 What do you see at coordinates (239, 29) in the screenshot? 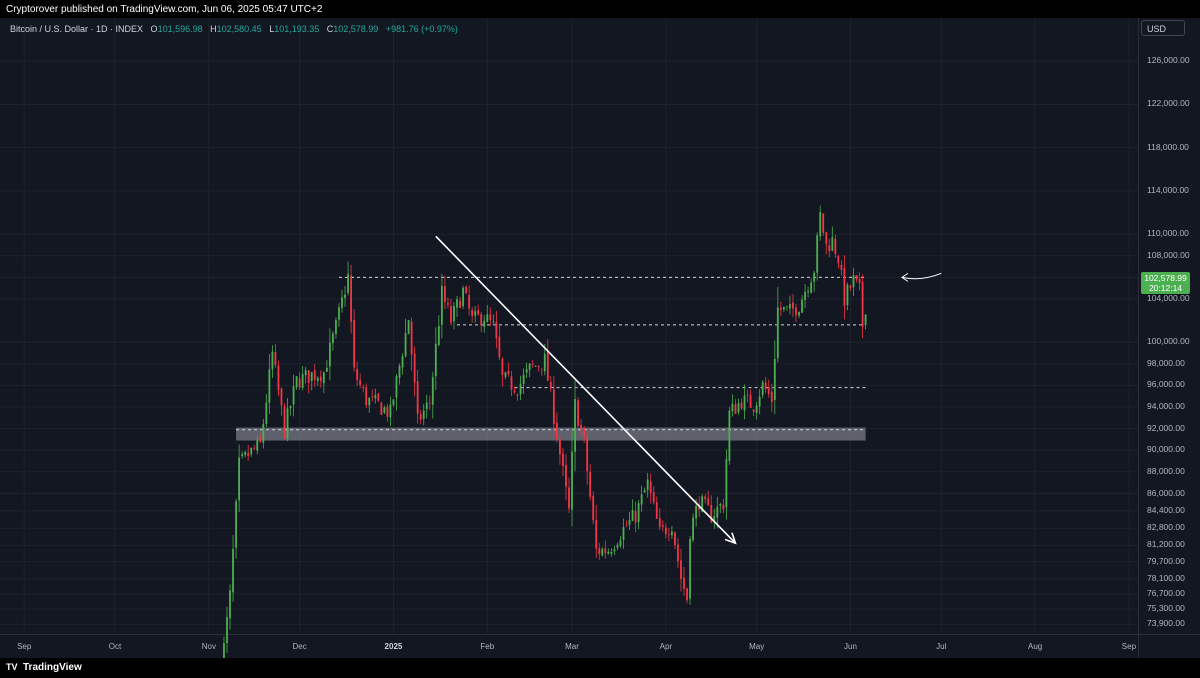
I see `high-value: 102,580.45` at bounding box center [239, 29].